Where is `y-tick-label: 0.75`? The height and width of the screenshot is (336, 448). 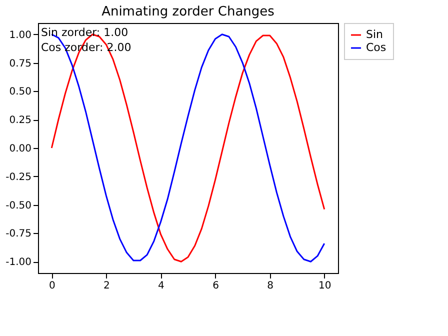 y-tick-label: 0.75 is located at coordinates (20, 64).